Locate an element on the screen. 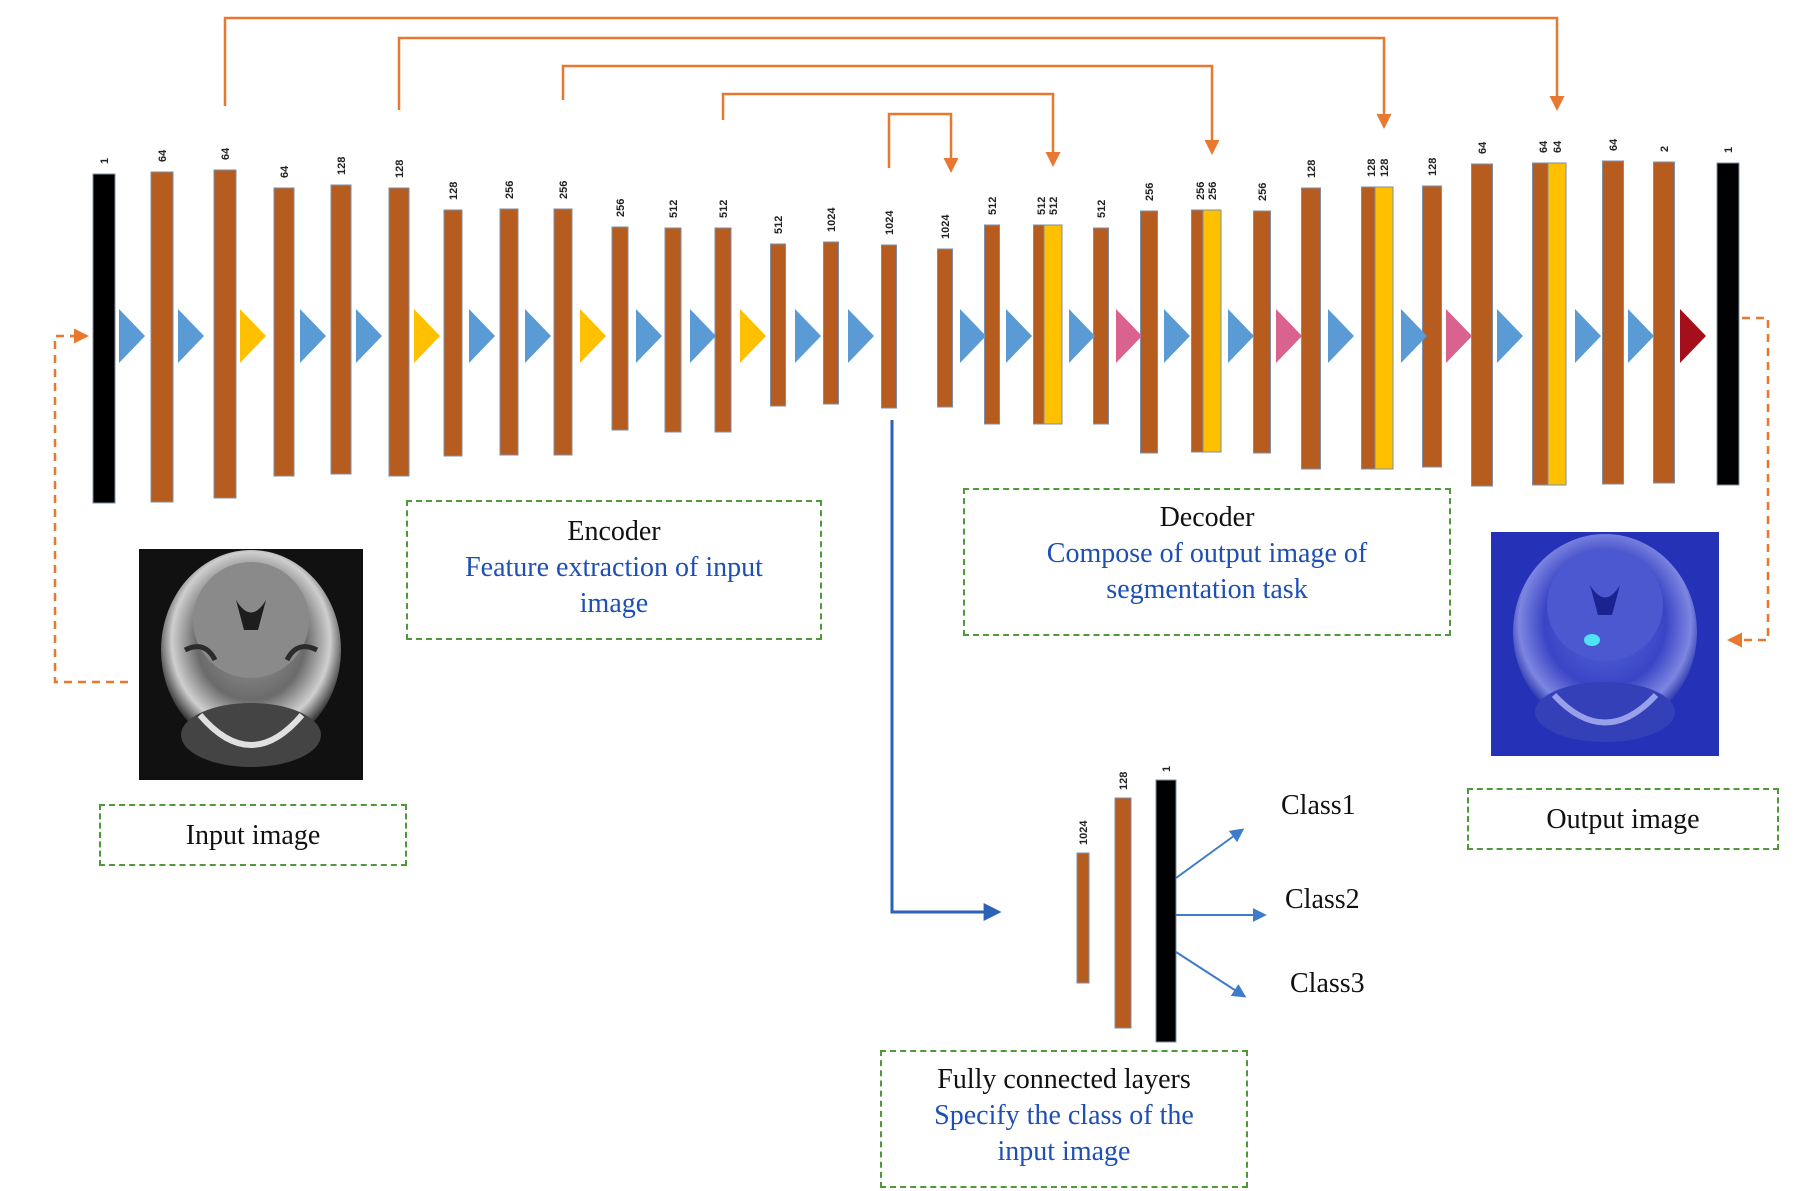 Image resolution: width=1807 pixels, height=1191 pixels. operation-arrows is located at coordinates (912, 336).